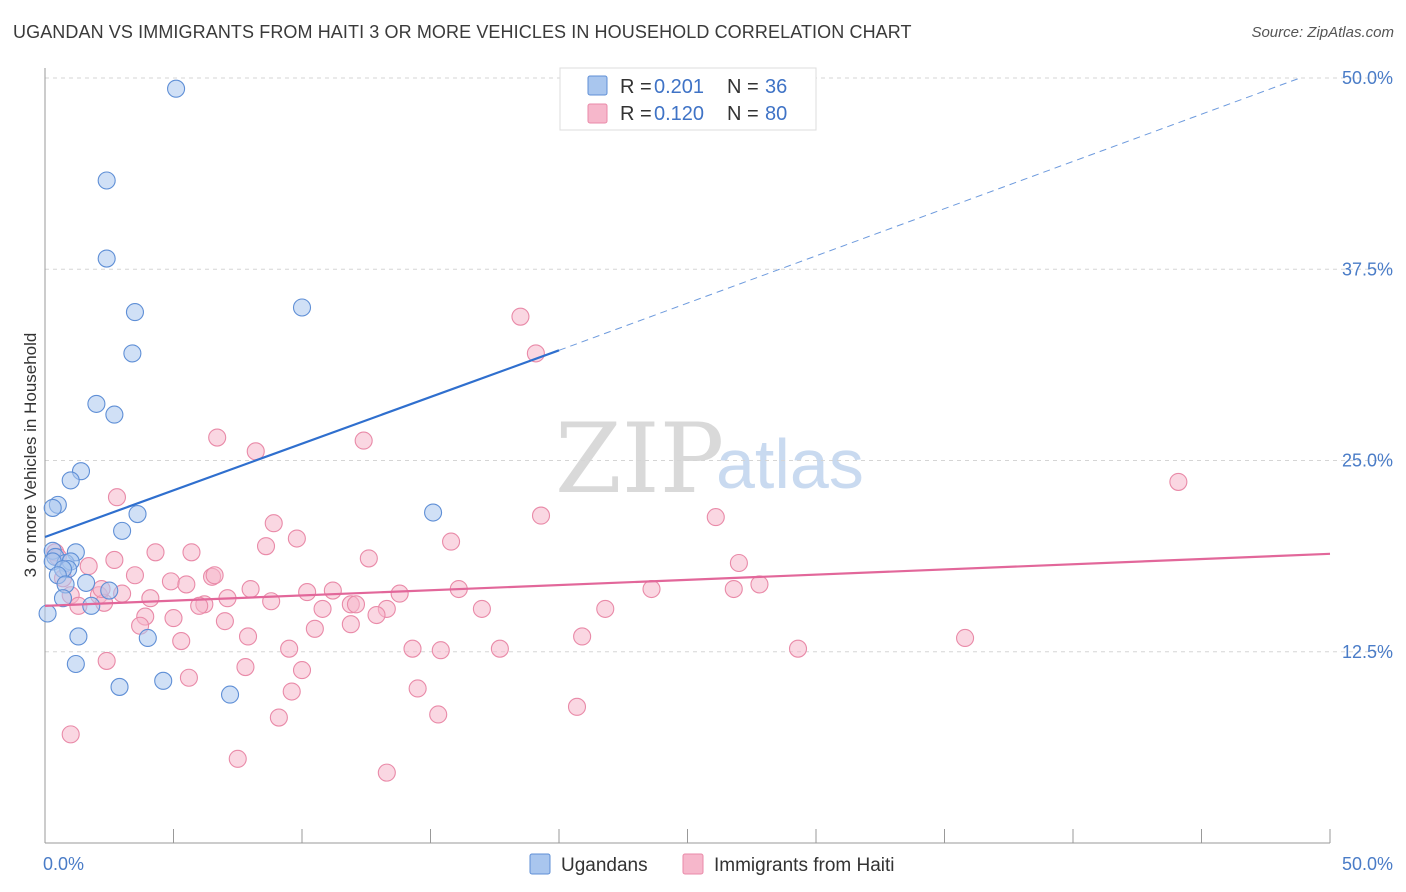 This screenshot has width=1406, height=892. What do you see at coordinates (776, 114) in the screenshot?
I see `legend-n-value-2: 80` at bounding box center [776, 114].